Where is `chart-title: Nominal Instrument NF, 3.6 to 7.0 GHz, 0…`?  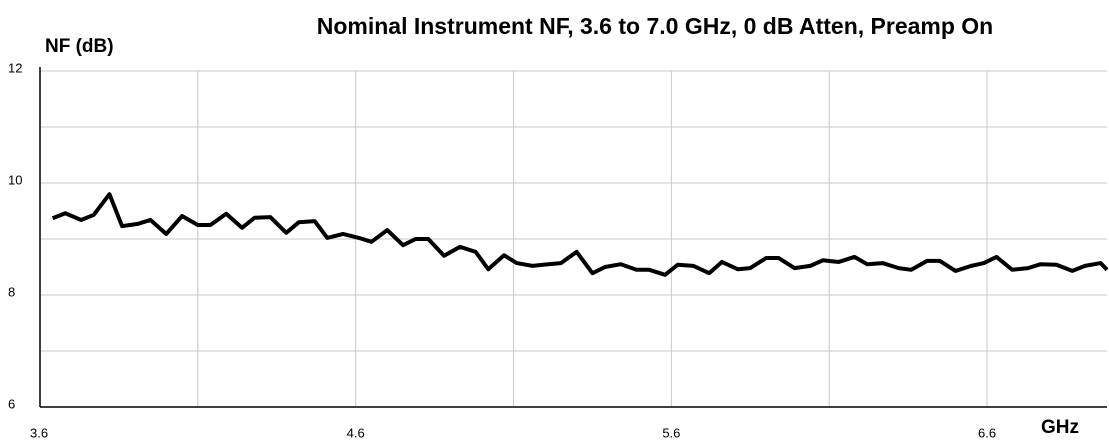 chart-title: Nominal Instrument NF, 3.6 to 7.0 GHz, 0… is located at coordinates (655, 26).